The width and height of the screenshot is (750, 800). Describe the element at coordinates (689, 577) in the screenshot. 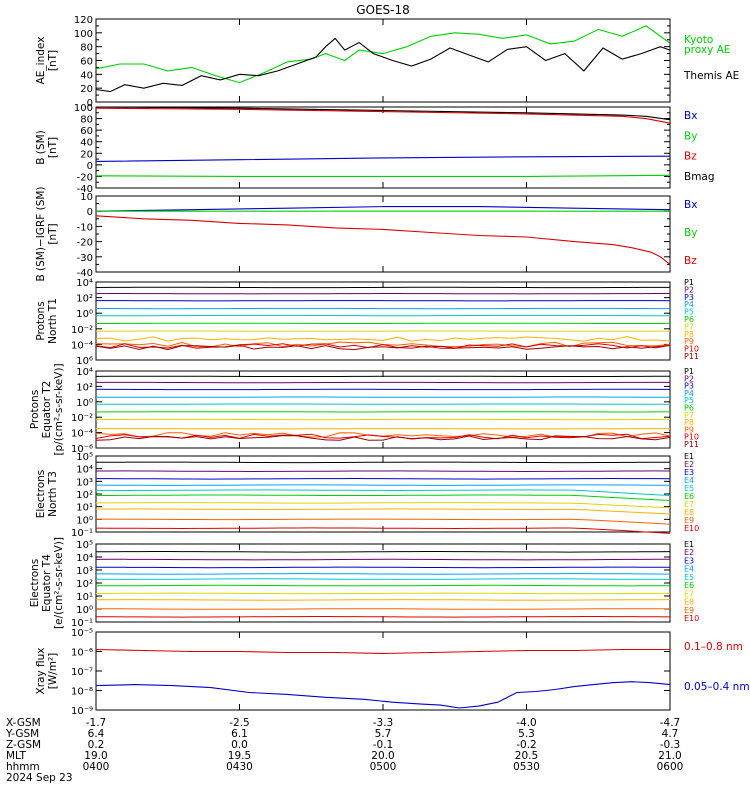

I see `legend-entry: E5` at that location.